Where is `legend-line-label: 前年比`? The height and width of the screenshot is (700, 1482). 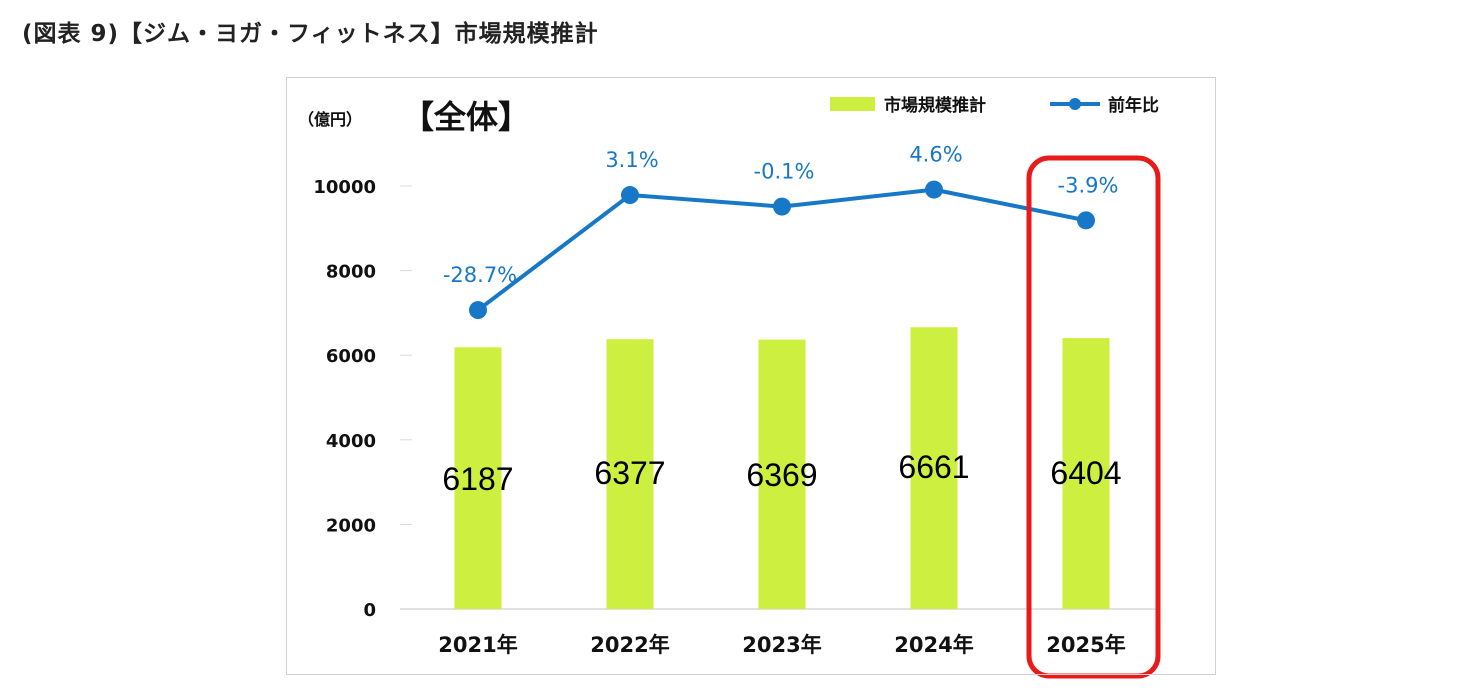 legend-line-label: 前年比 is located at coordinates (1133, 105).